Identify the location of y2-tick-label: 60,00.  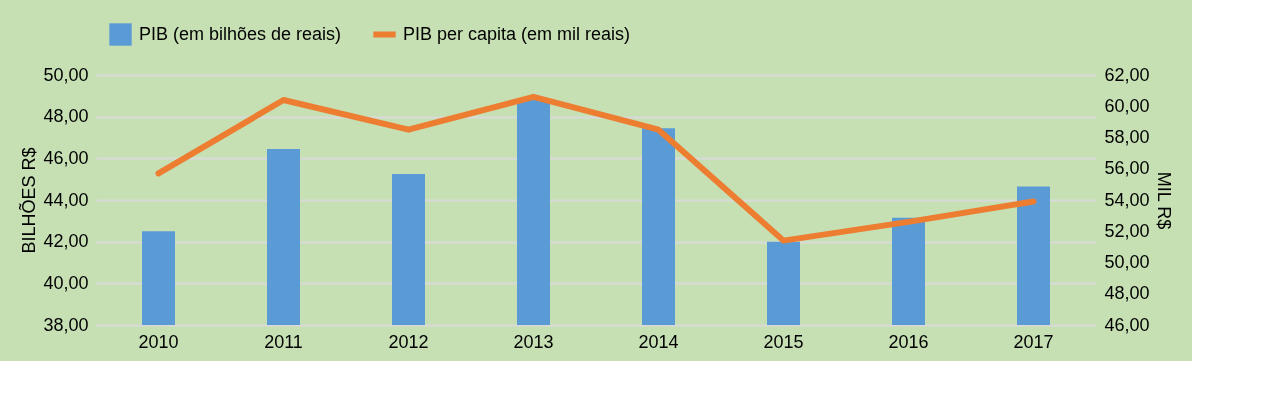
(1127, 105).